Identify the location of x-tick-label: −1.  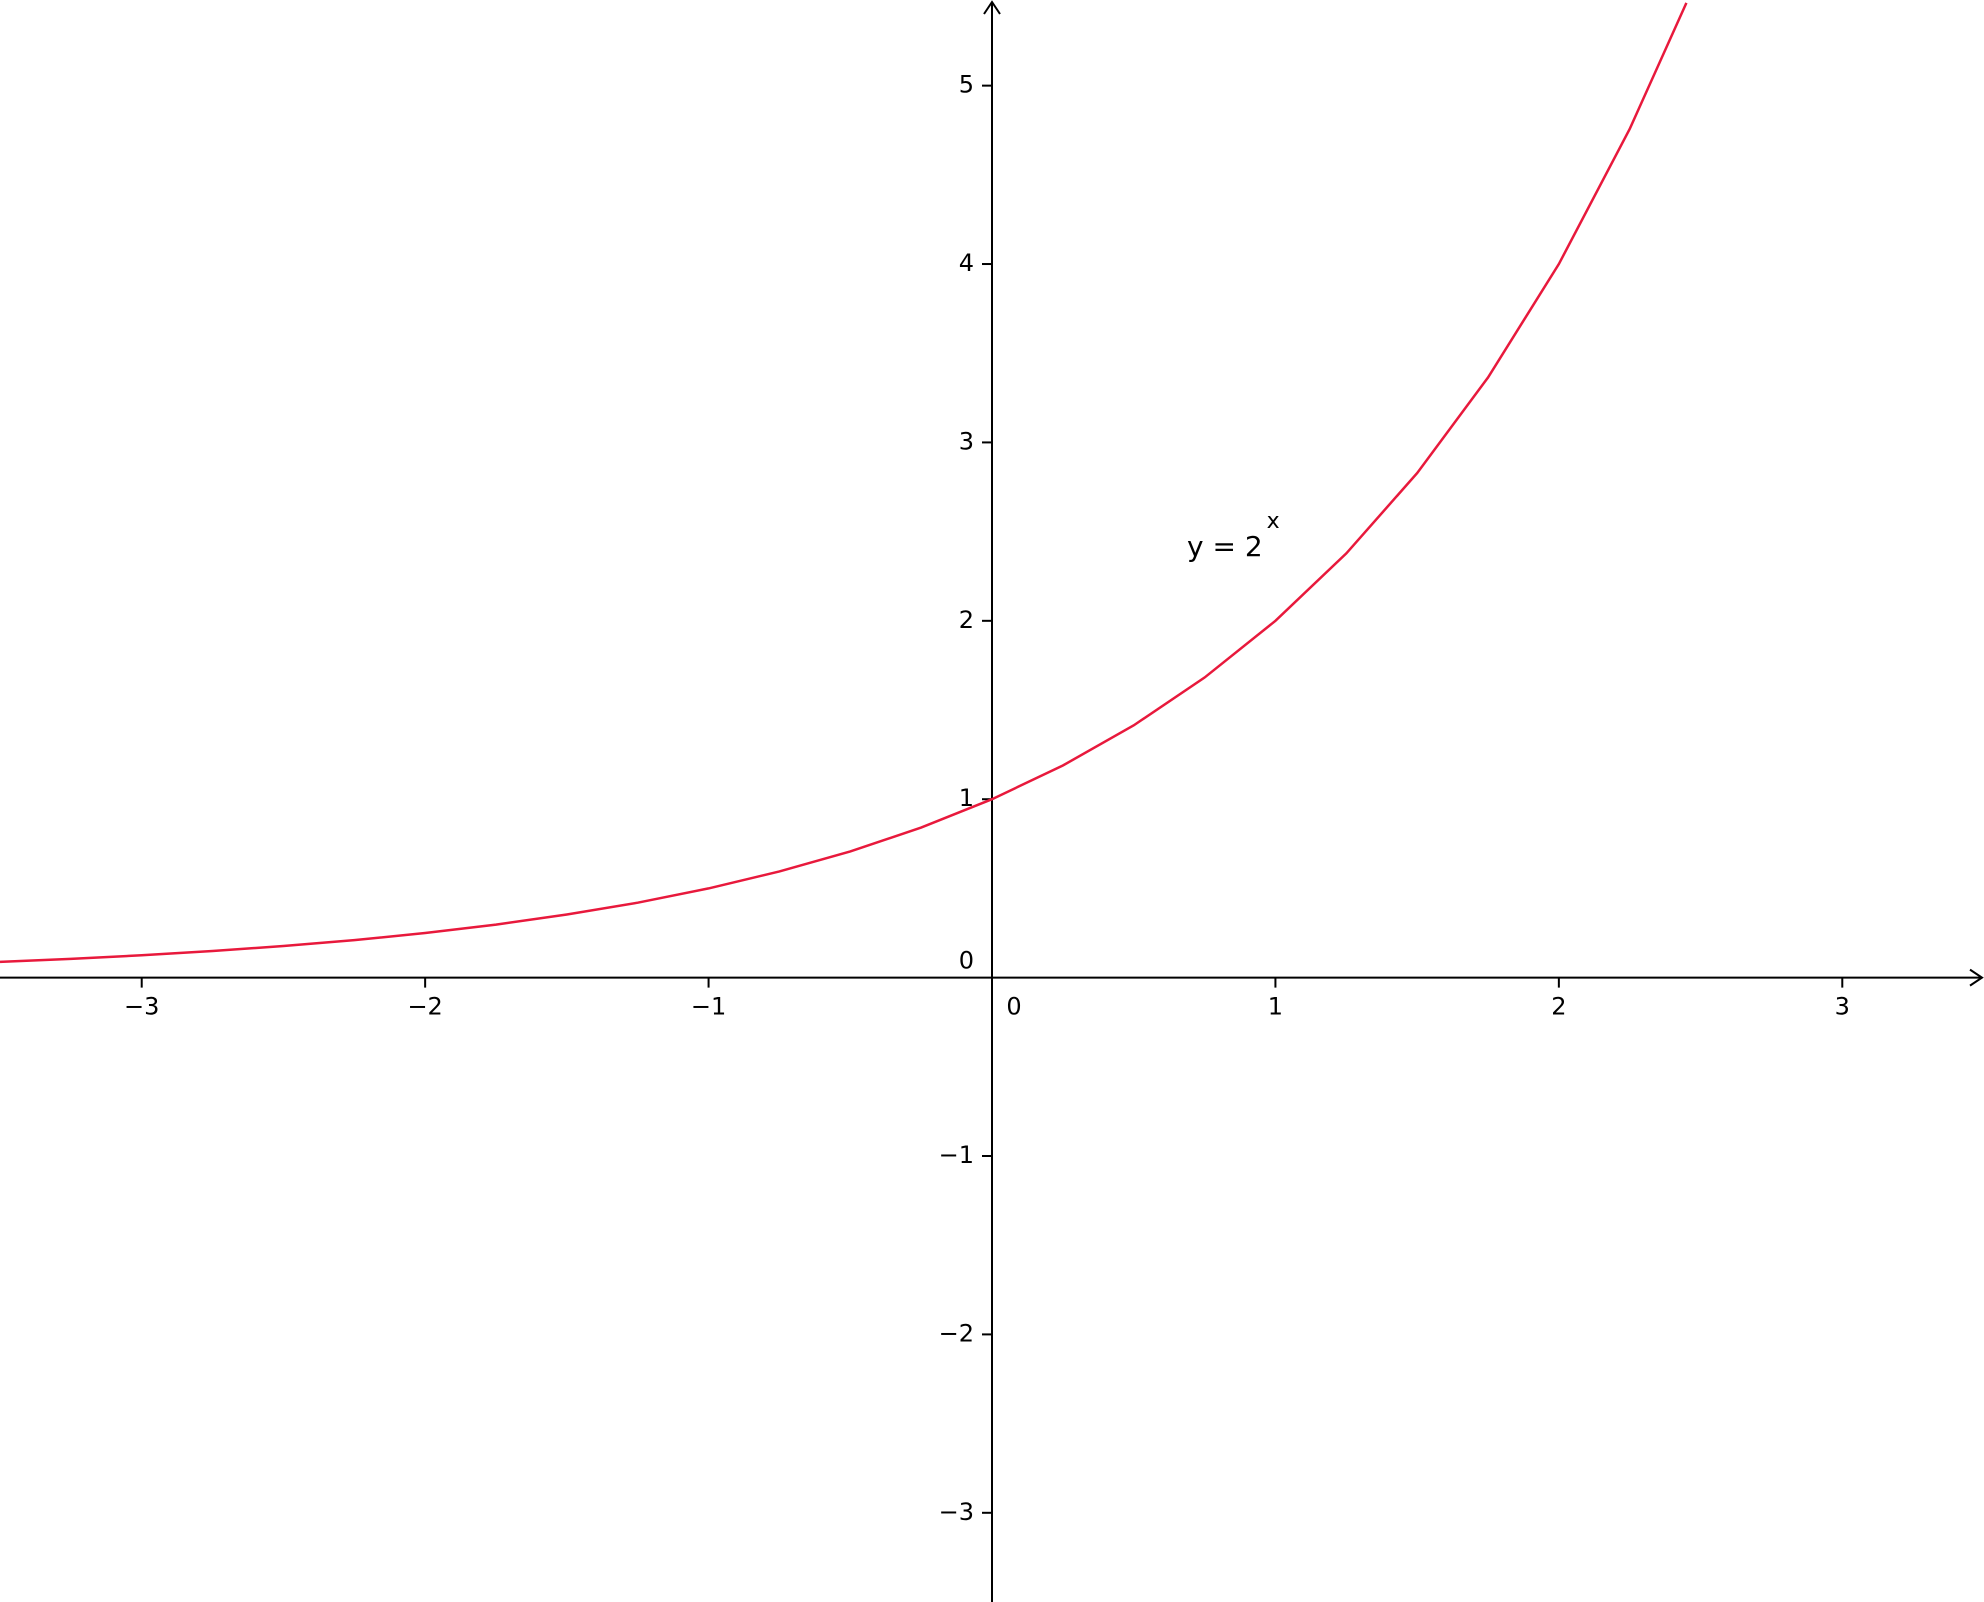
(708, 1007).